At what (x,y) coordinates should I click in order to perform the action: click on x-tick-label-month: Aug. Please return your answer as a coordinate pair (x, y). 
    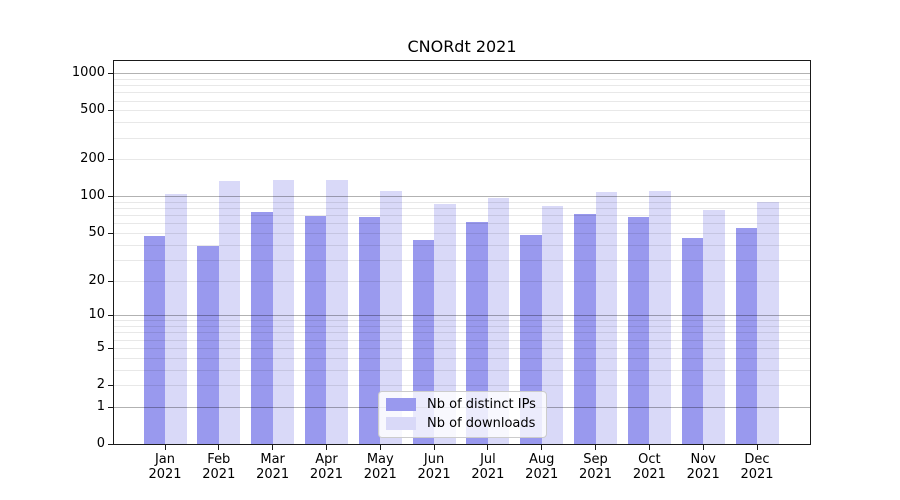
    Looking at the image, I should click on (542, 459).